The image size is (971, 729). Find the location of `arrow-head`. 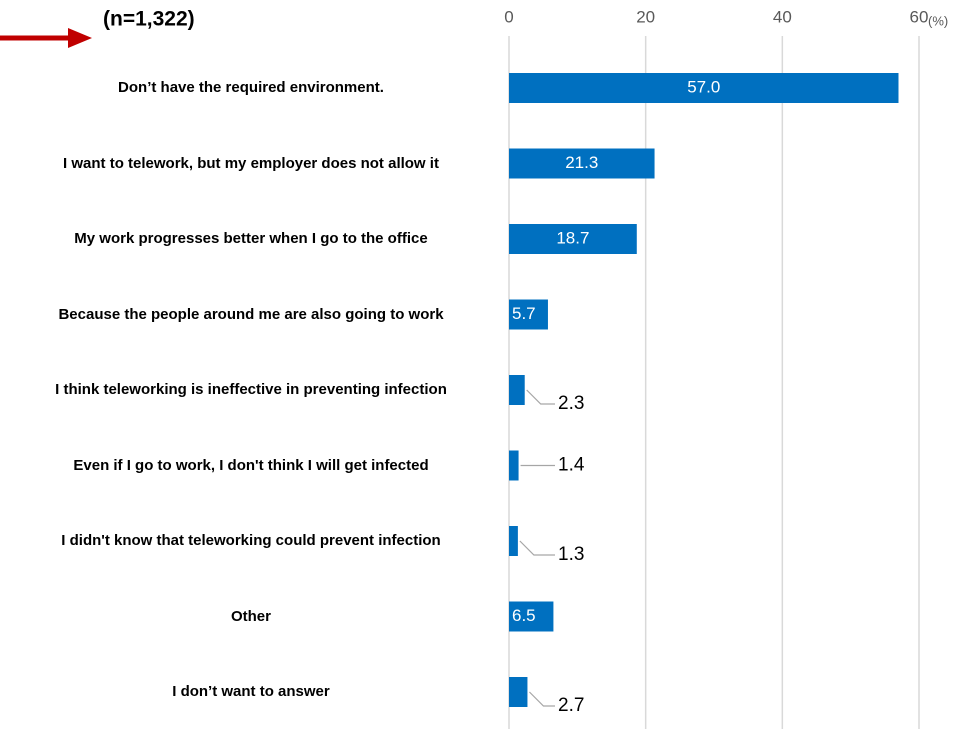

arrow-head is located at coordinates (80, 38).